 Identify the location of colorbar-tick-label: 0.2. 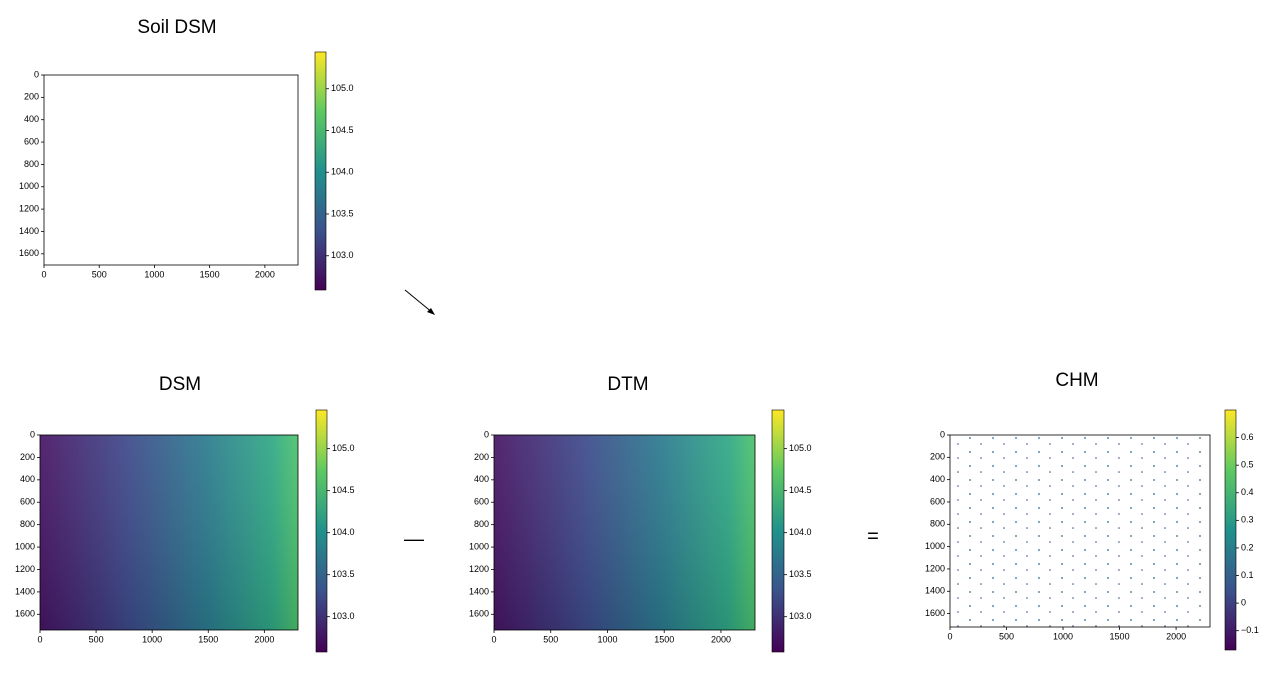
(1247, 547).